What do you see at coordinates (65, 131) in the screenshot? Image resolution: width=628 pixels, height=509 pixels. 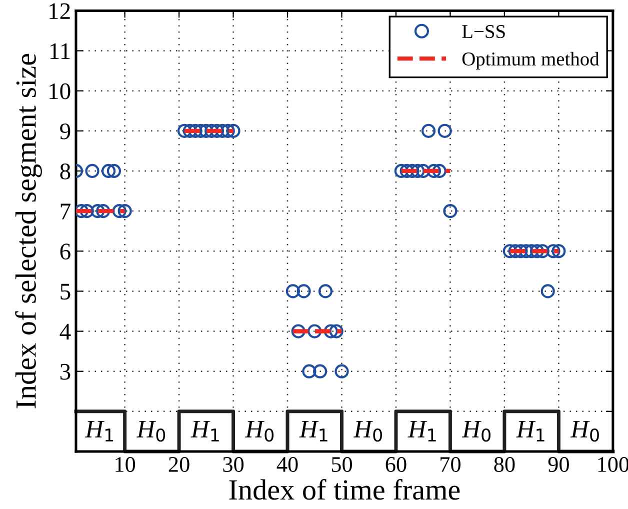 I see `y-tick-label: 9` at bounding box center [65, 131].